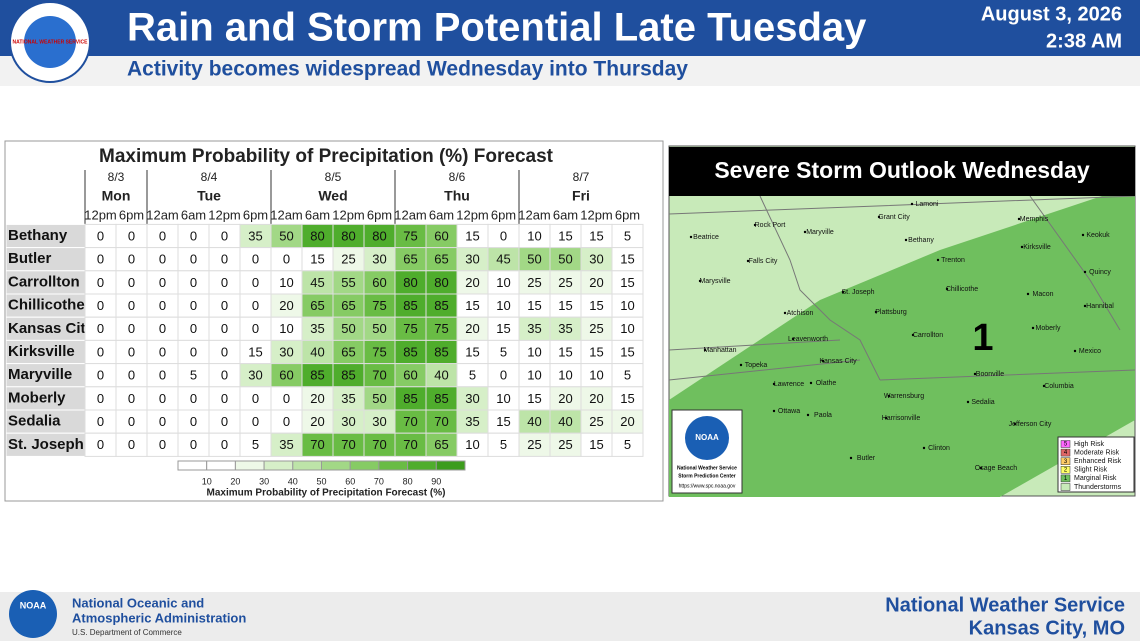 This screenshot has width=1140, height=641. What do you see at coordinates (46, 305) in the screenshot?
I see `row-name: Chillicothe` at bounding box center [46, 305].